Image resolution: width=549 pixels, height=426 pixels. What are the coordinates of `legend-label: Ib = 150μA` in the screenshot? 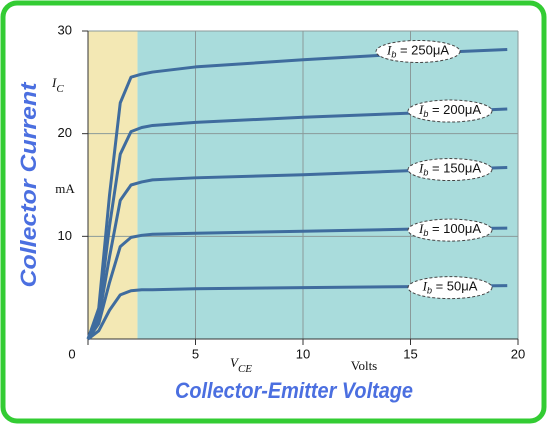 It's located at (449, 169).